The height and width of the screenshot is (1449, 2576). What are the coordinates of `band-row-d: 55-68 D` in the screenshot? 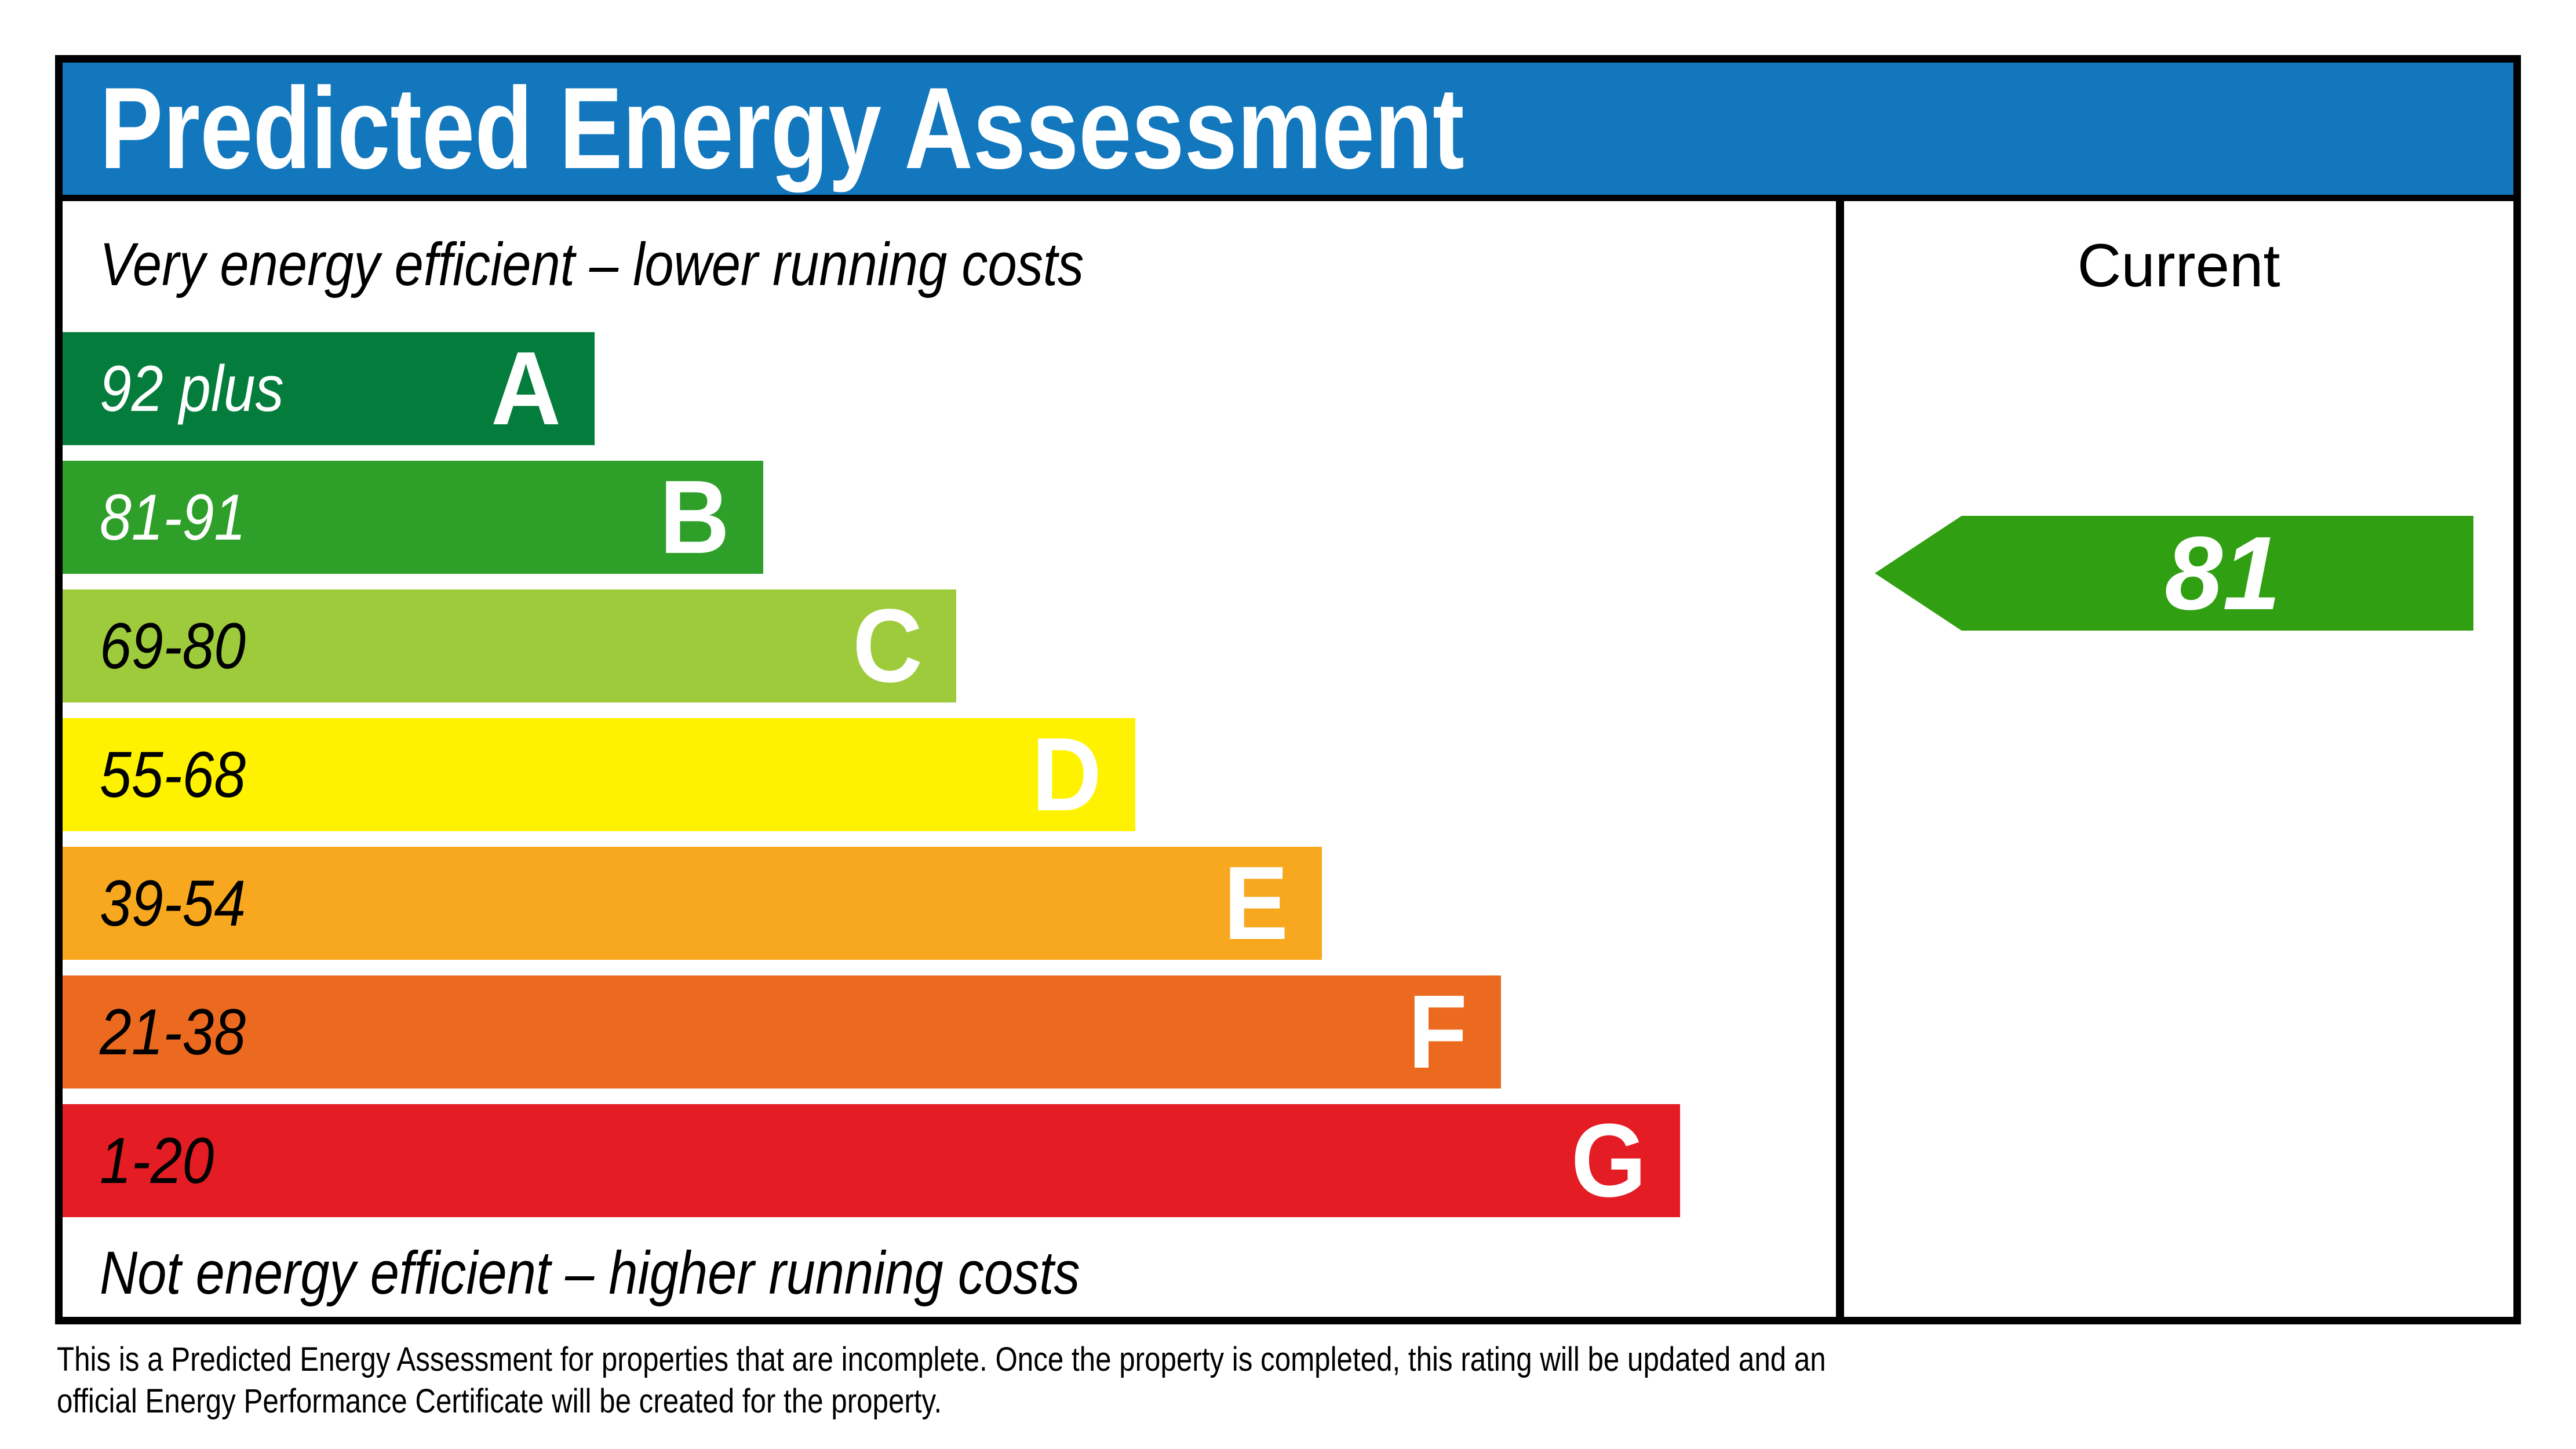 It's located at (949, 782).